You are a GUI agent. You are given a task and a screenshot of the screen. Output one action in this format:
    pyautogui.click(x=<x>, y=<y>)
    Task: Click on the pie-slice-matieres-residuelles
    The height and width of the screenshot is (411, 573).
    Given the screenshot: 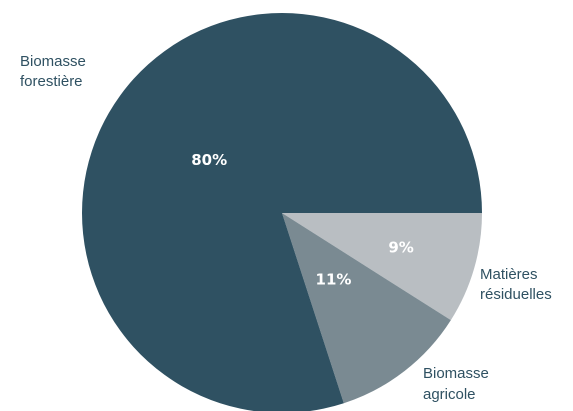 What is the action you would take?
    pyautogui.click(x=382, y=267)
    